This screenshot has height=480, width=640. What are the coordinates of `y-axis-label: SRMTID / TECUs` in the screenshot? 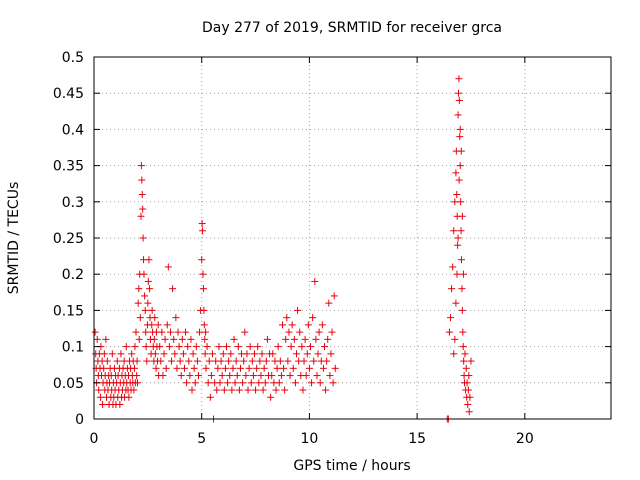 It's located at (14, 238).